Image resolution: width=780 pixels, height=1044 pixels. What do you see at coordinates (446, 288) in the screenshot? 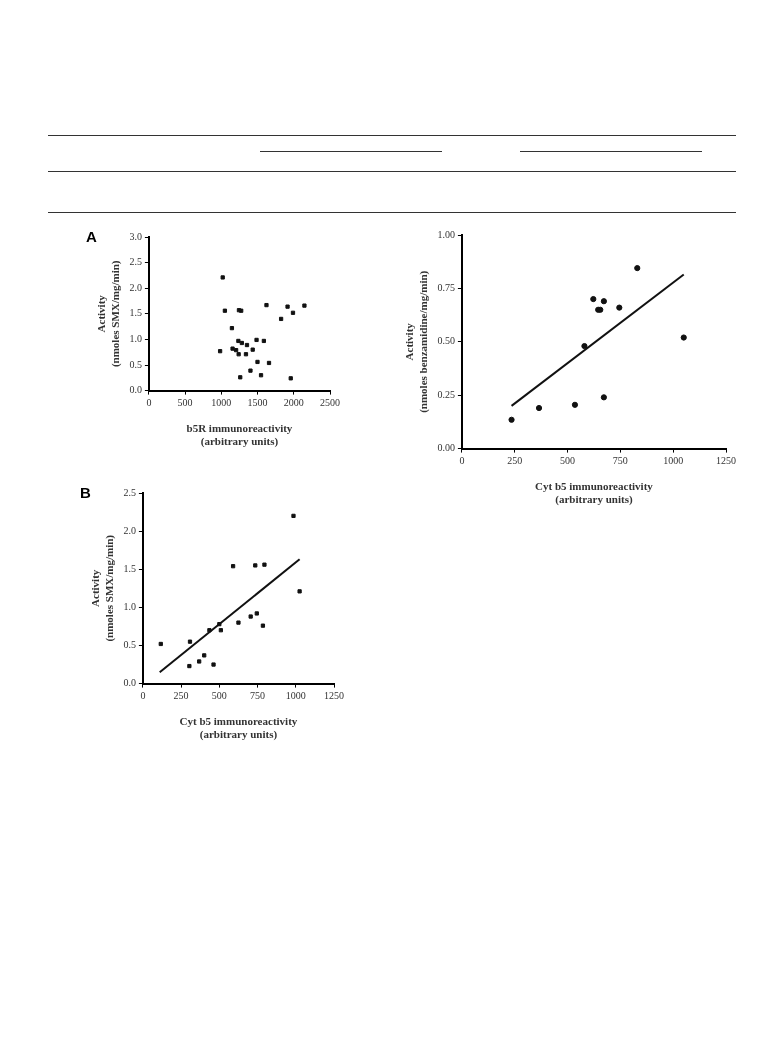
I see `y-tick-label: 0.75` at bounding box center [446, 288].